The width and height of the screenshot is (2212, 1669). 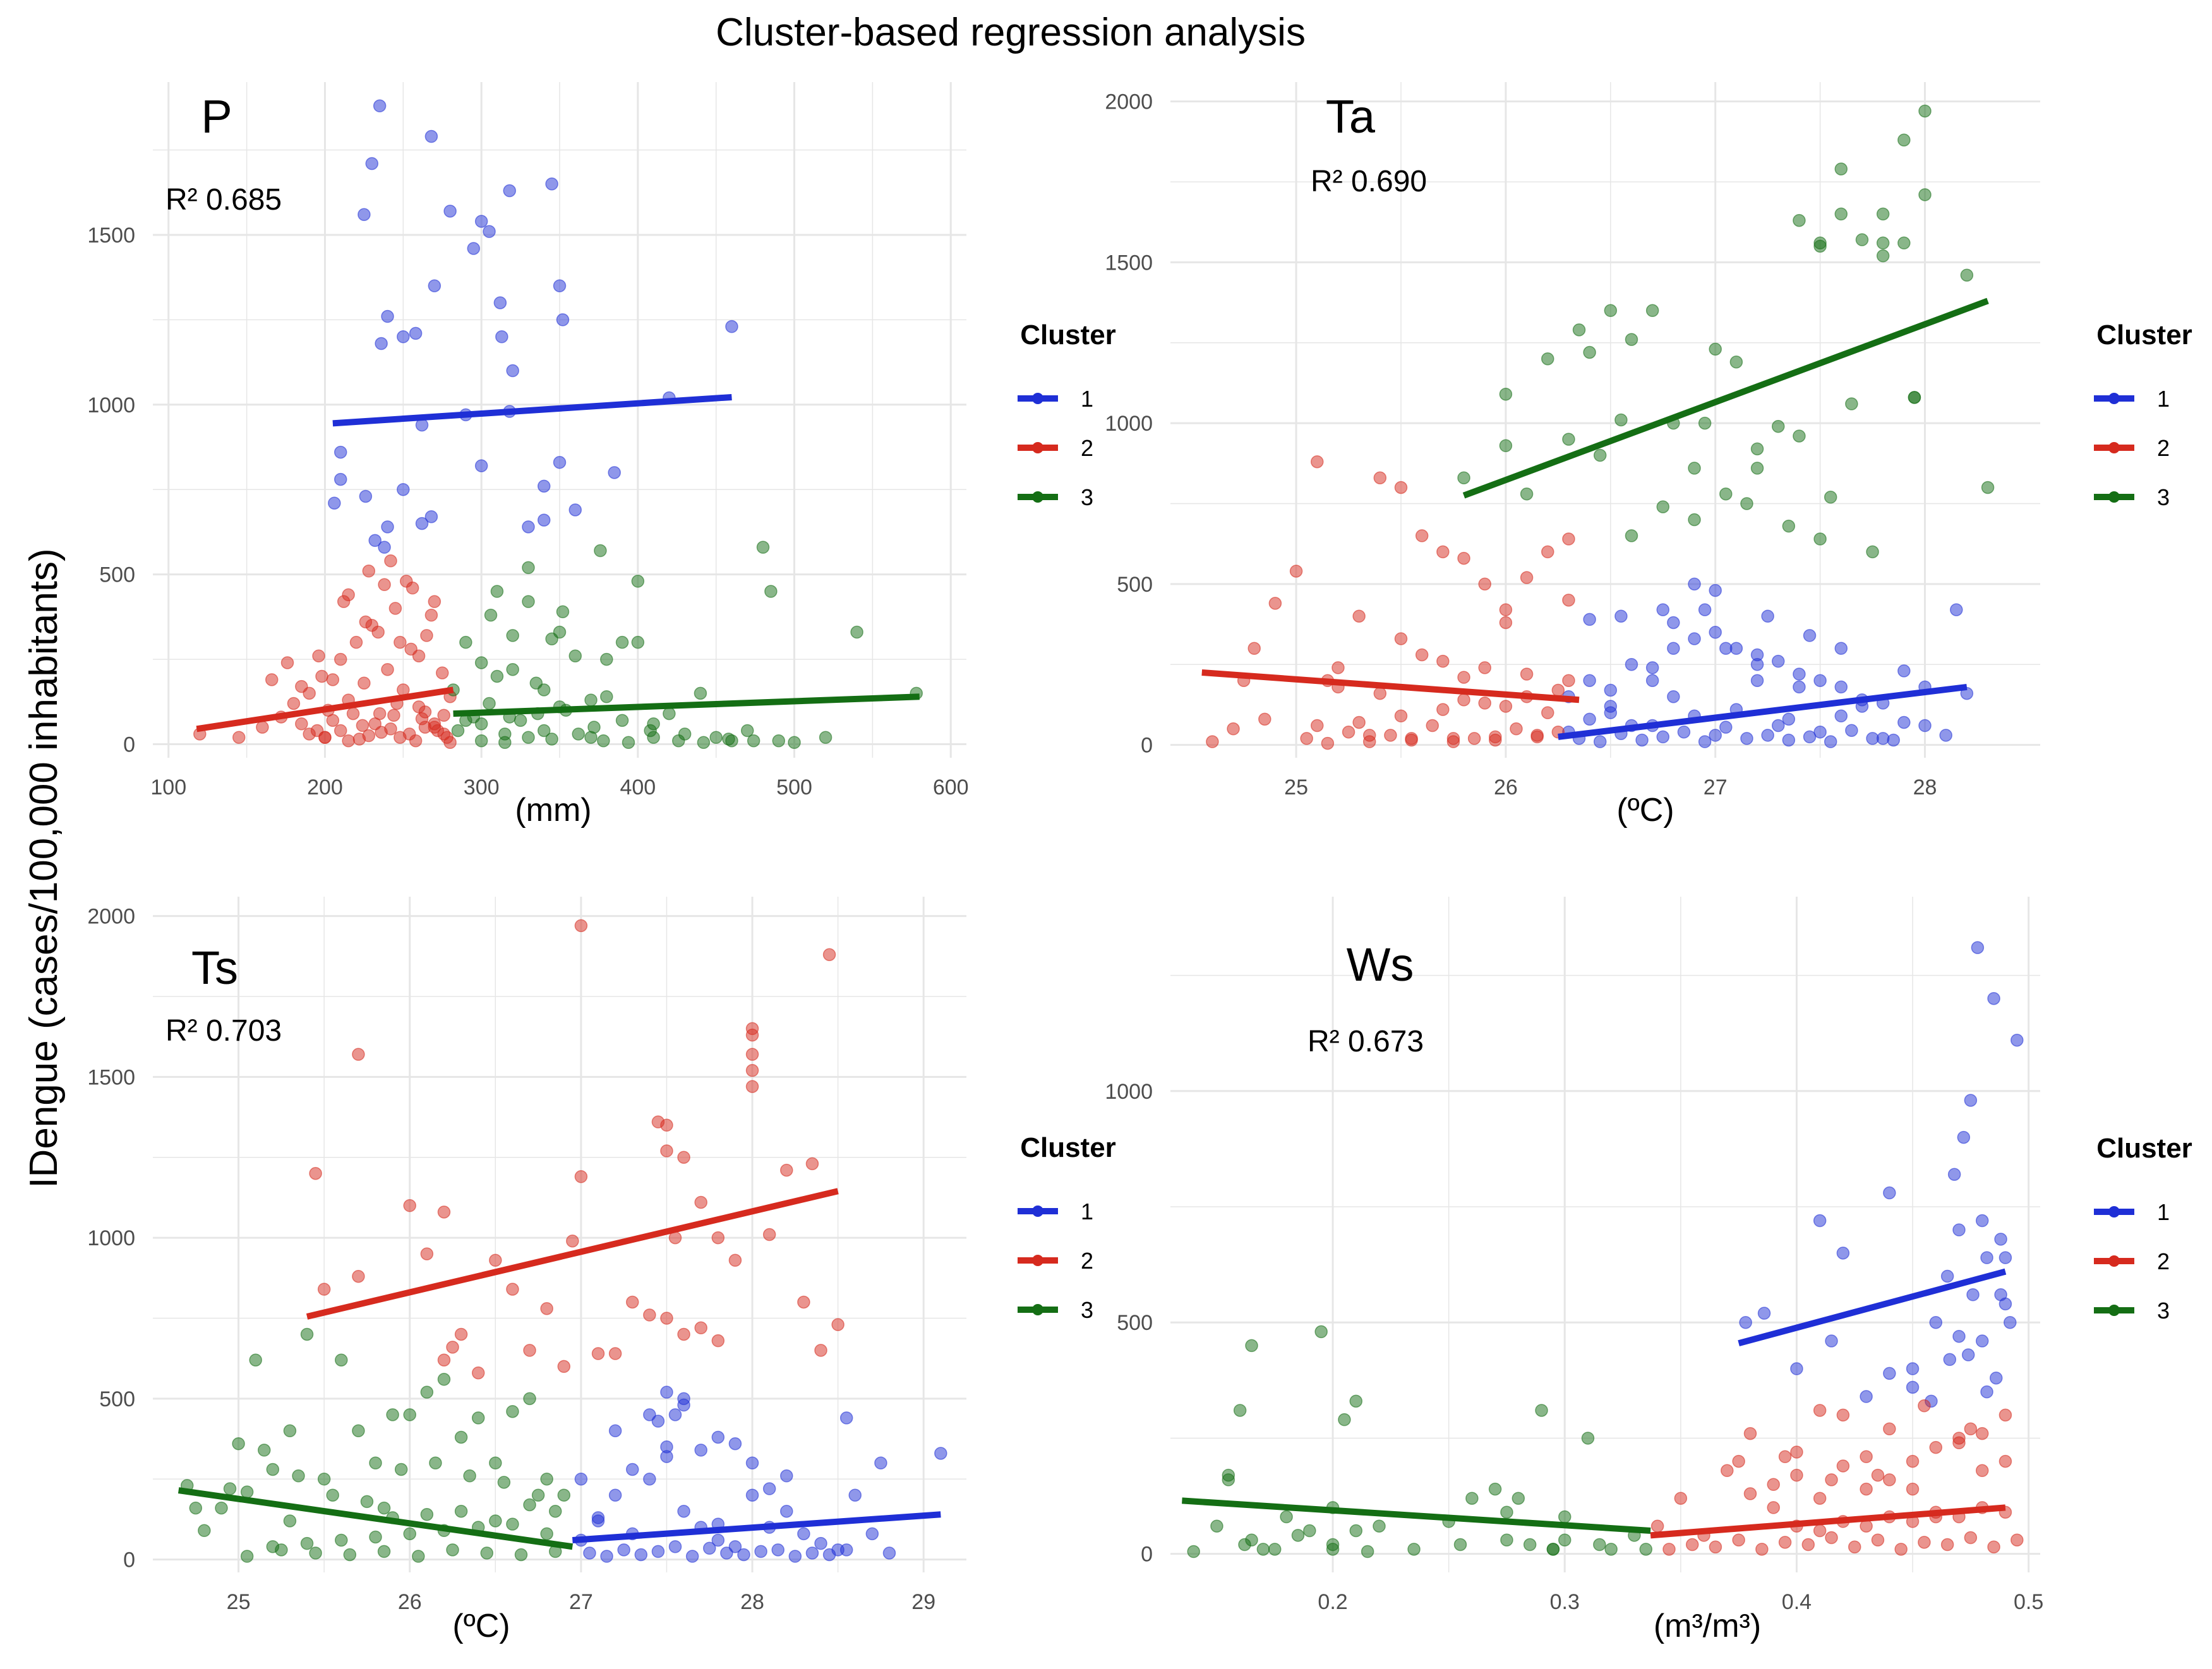 I want to click on y-tick-label: 2000, so click(x=1129, y=102).